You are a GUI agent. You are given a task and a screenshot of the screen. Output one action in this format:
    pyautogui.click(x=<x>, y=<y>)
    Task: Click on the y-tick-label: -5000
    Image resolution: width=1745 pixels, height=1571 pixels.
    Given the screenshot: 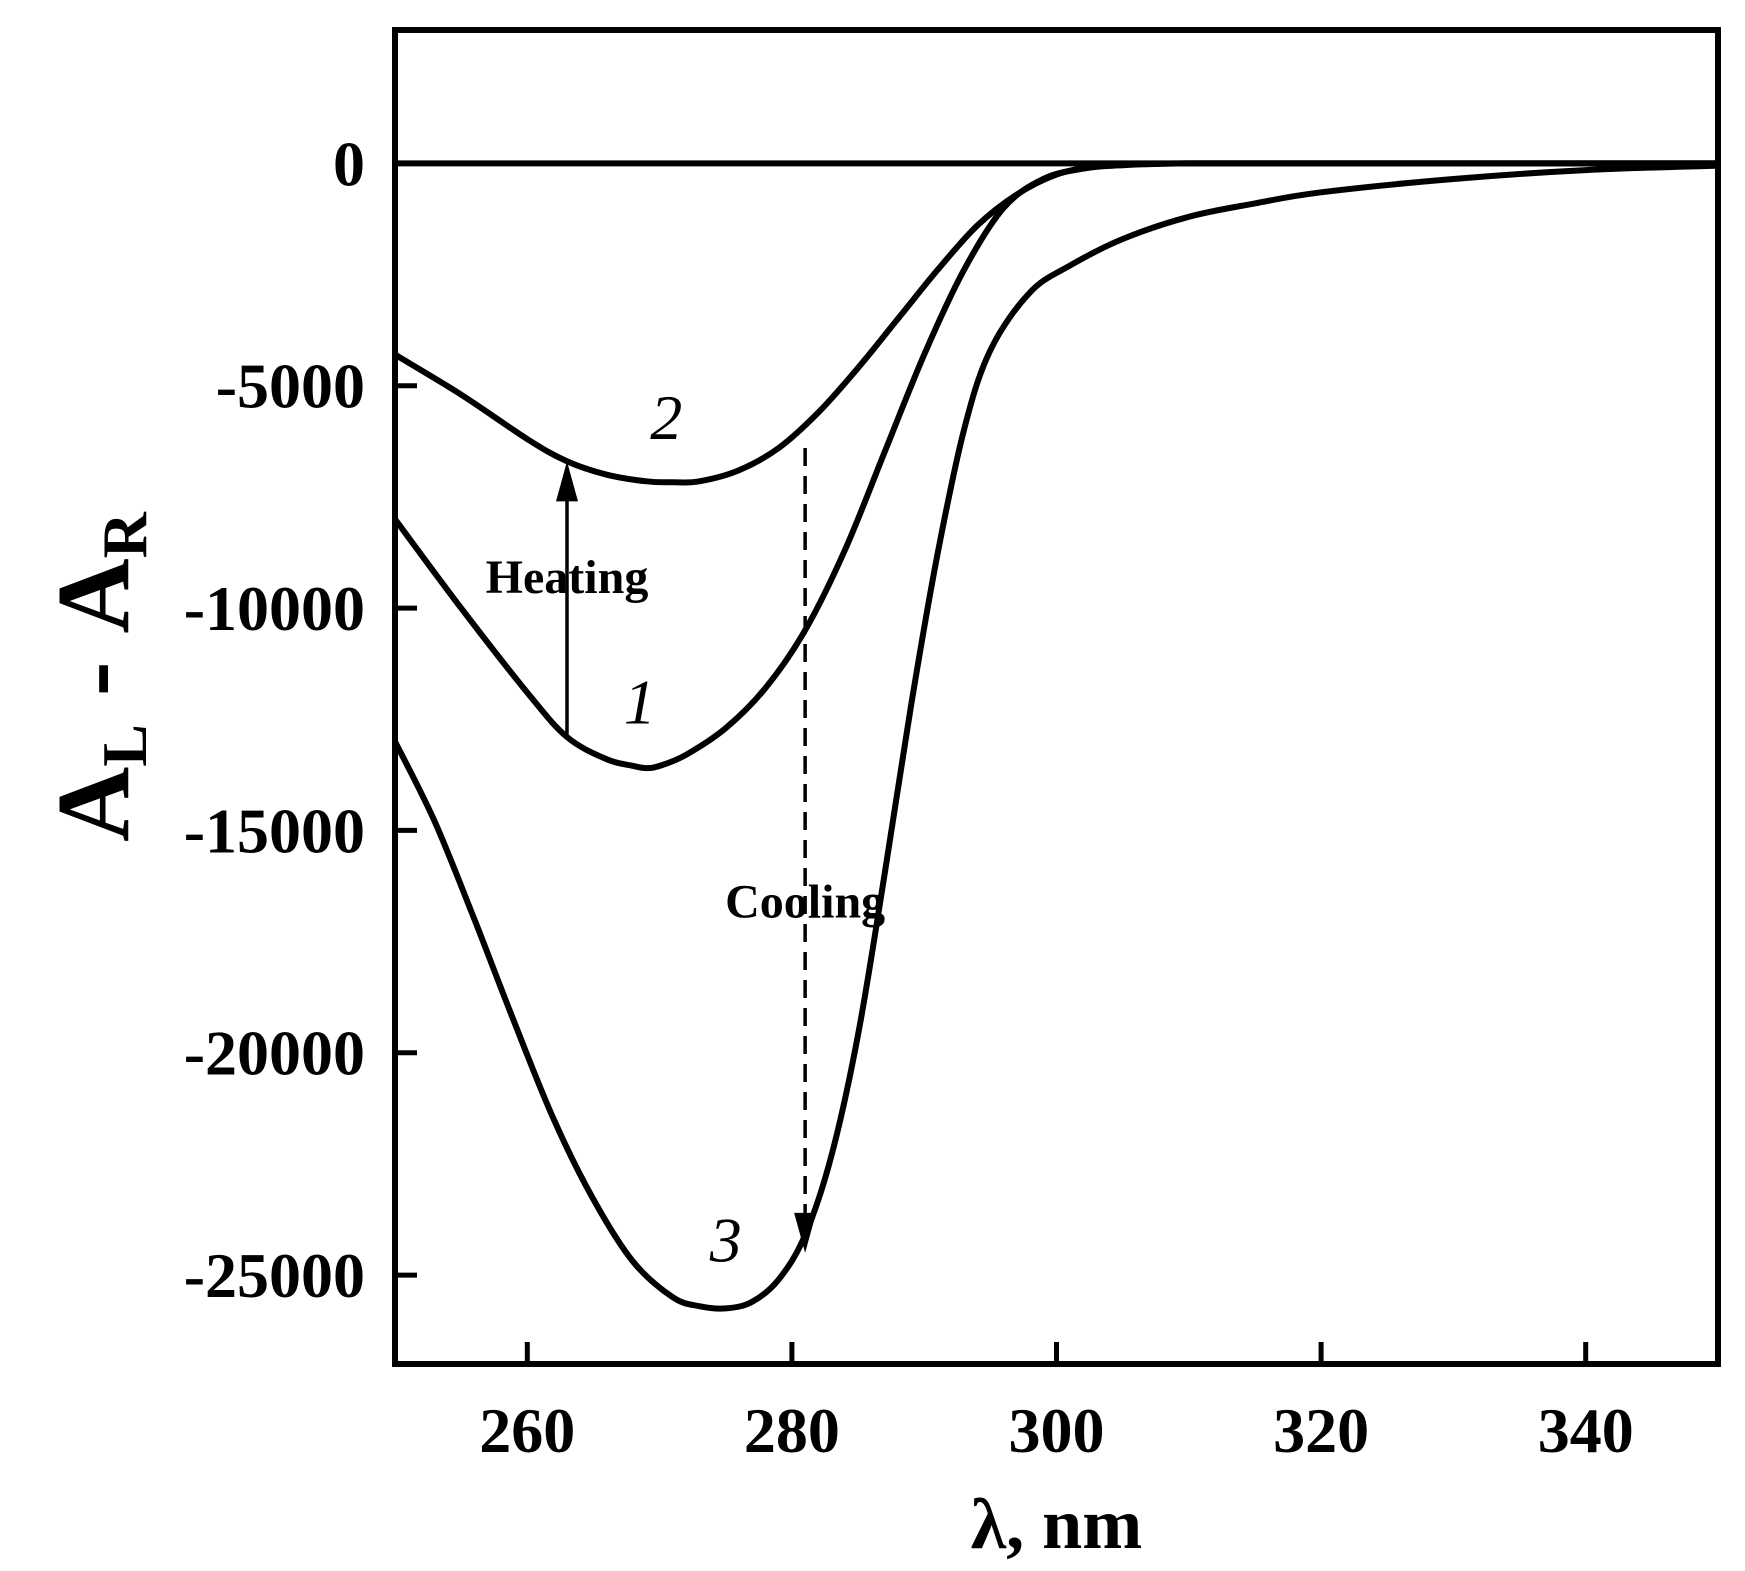 What is the action you would take?
    pyautogui.click(x=290, y=386)
    